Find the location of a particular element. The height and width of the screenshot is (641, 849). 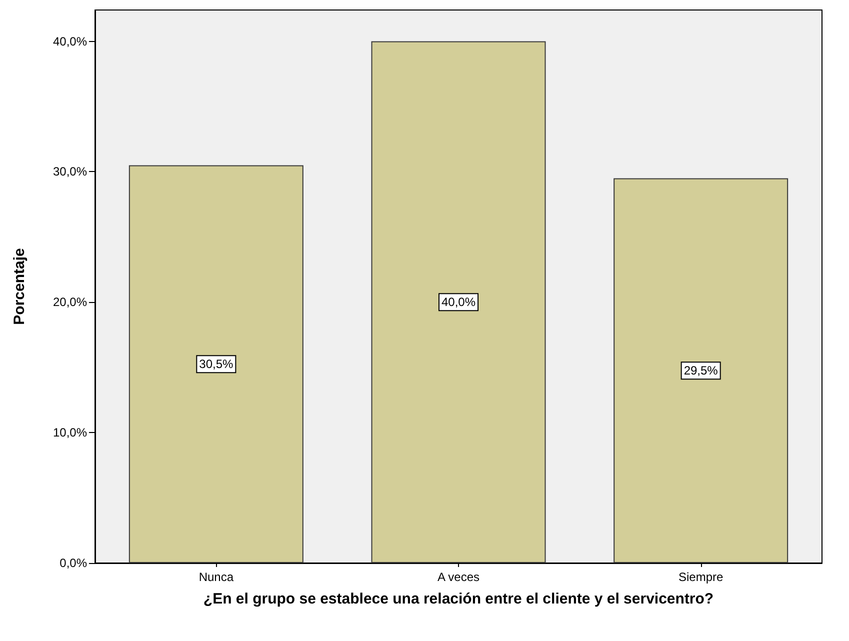

data-label: 30,5% is located at coordinates (216, 364).